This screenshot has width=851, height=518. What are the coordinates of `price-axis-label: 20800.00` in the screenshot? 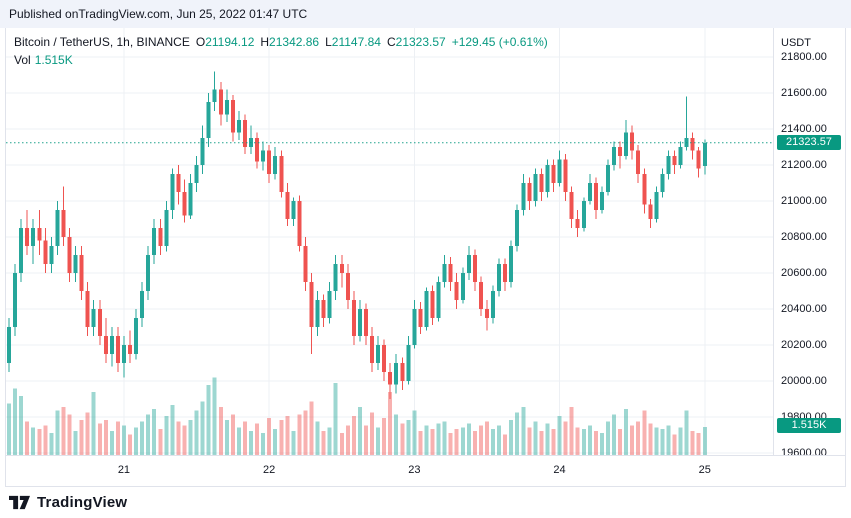 It's located at (804, 237).